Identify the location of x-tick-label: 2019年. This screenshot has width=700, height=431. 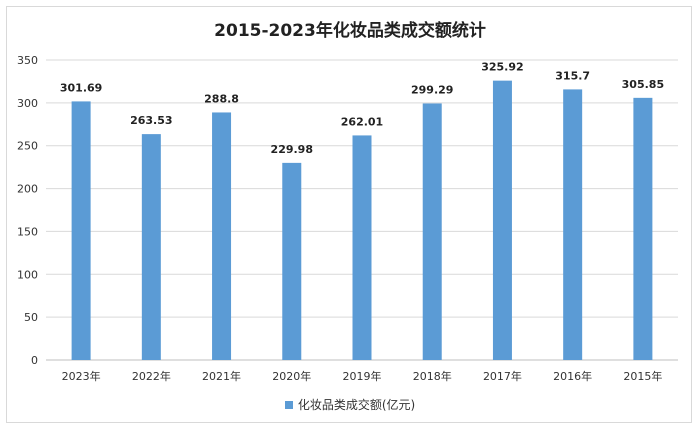
(362, 376).